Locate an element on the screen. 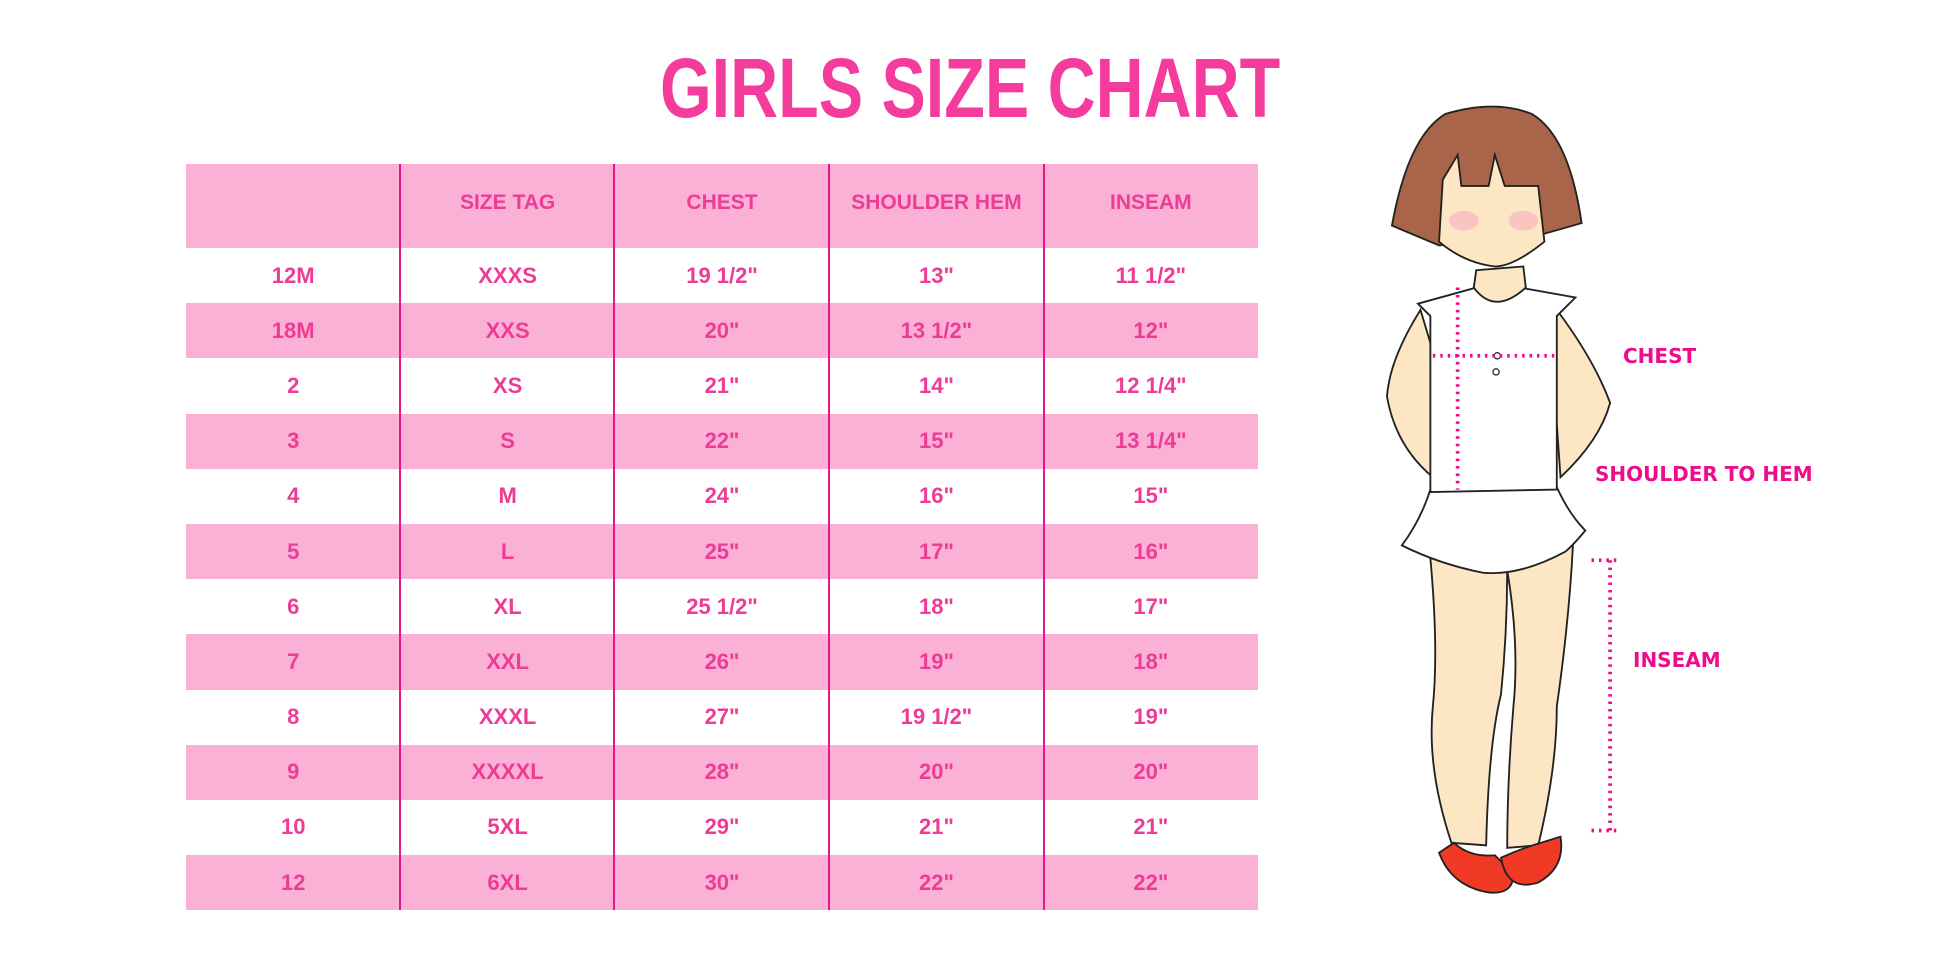  table-cell: 30" is located at coordinates (722, 882).